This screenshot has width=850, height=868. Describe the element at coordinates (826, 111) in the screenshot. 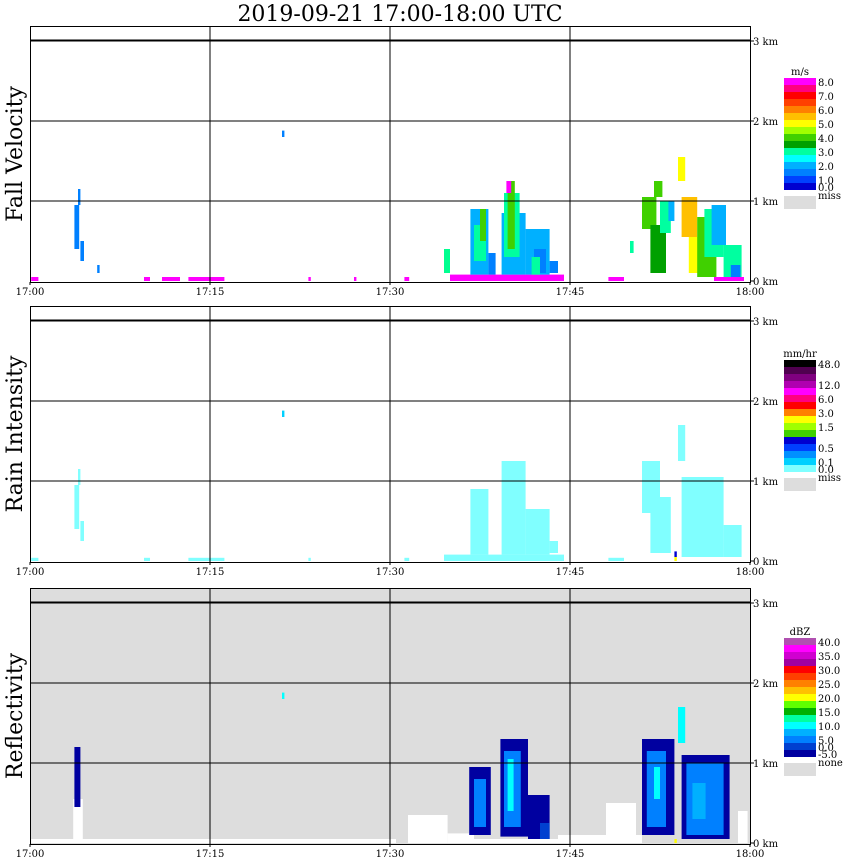

I see `legend-label: 6.0` at that location.